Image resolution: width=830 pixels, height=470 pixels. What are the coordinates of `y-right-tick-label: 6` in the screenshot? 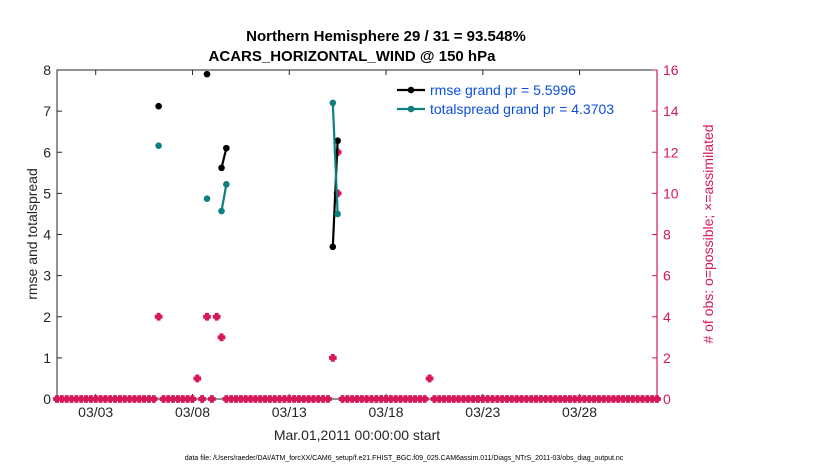 It's located at (667, 276).